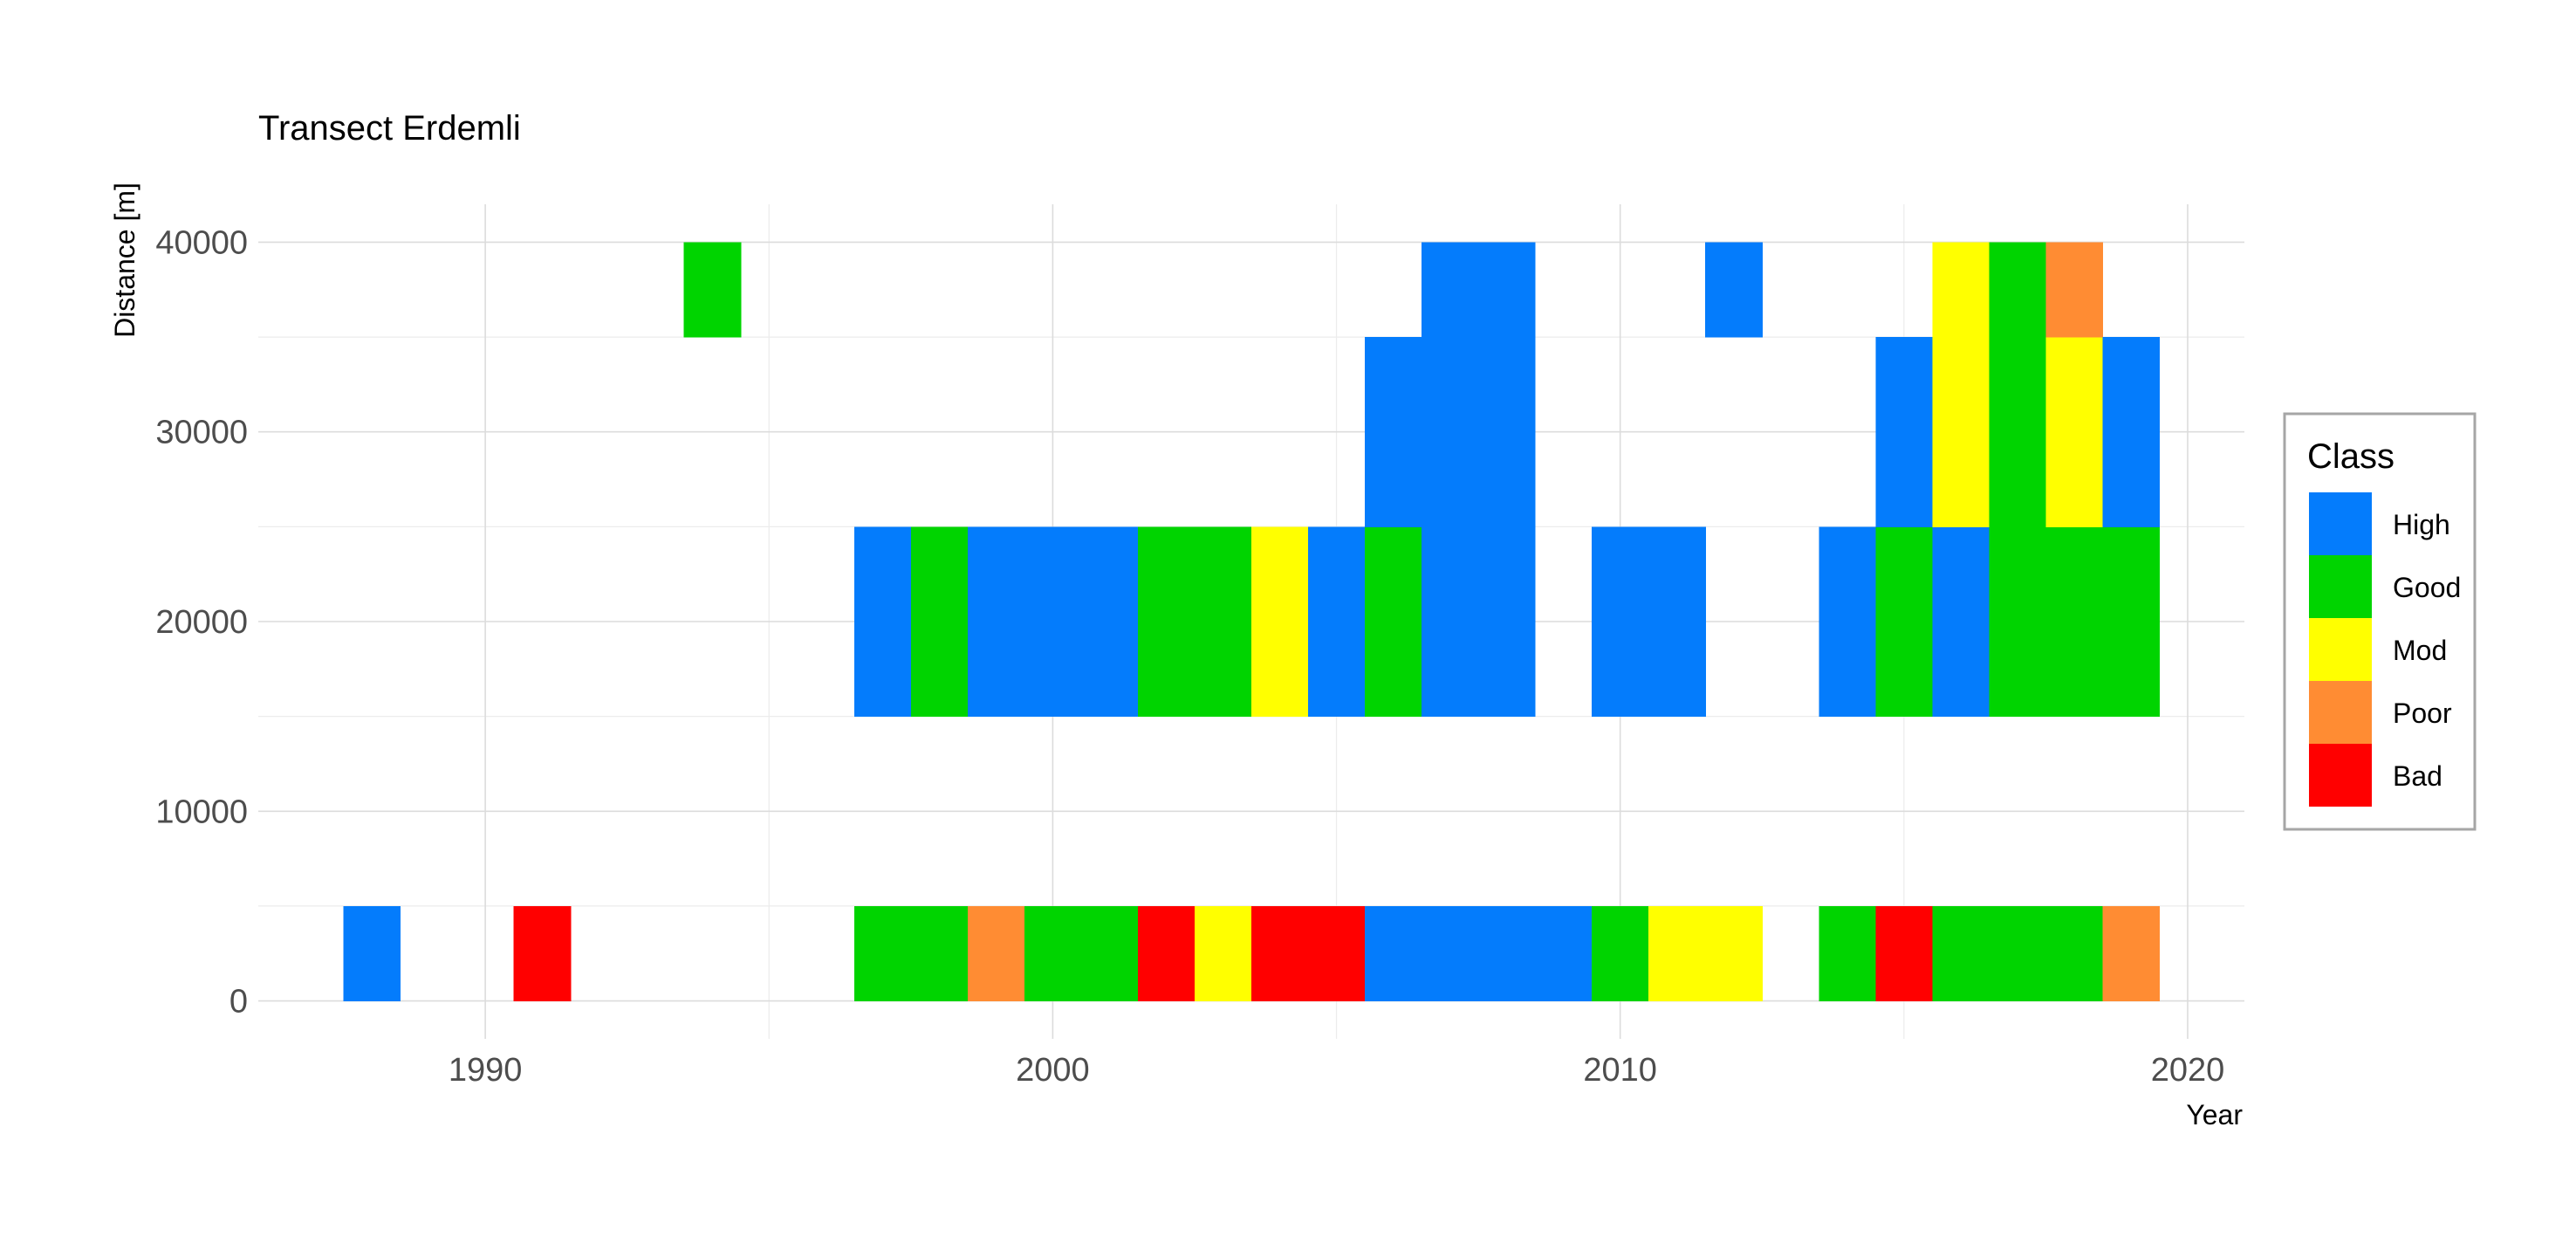 The width and height of the screenshot is (2576, 1237). Describe the element at coordinates (2380, 622) in the screenshot. I see `legend: Class High Good Mod Poor Bad` at that location.